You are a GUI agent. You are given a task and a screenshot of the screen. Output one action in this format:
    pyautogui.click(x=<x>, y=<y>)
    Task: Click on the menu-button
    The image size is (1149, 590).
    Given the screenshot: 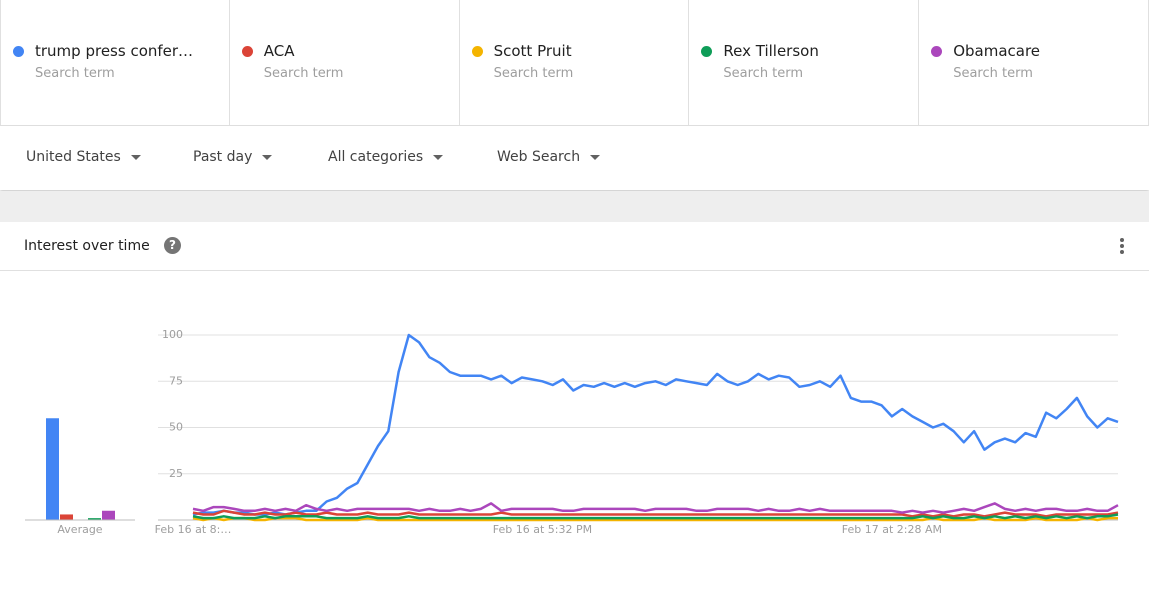 What is the action you would take?
    pyautogui.click(x=1122, y=247)
    